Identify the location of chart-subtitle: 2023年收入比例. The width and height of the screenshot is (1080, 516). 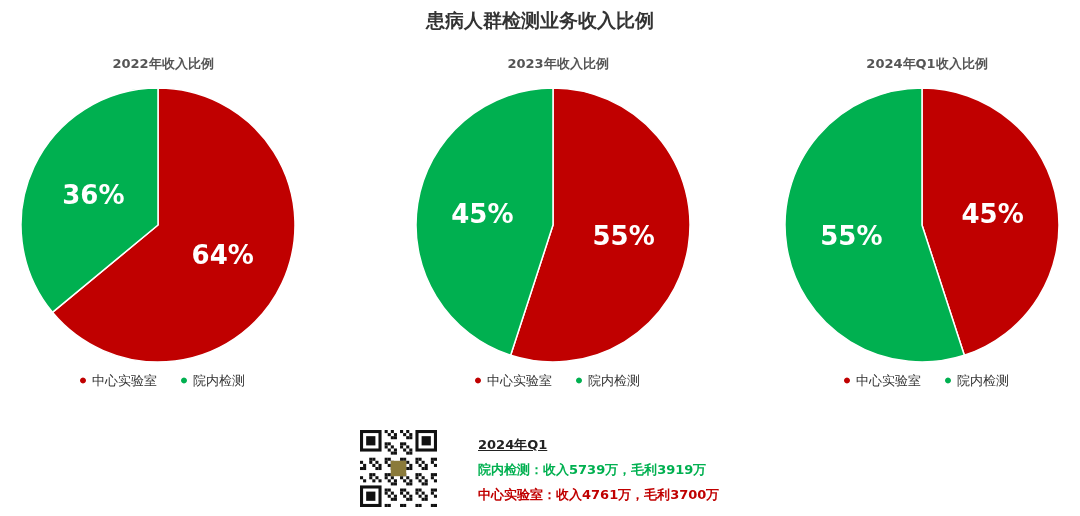
(558, 63).